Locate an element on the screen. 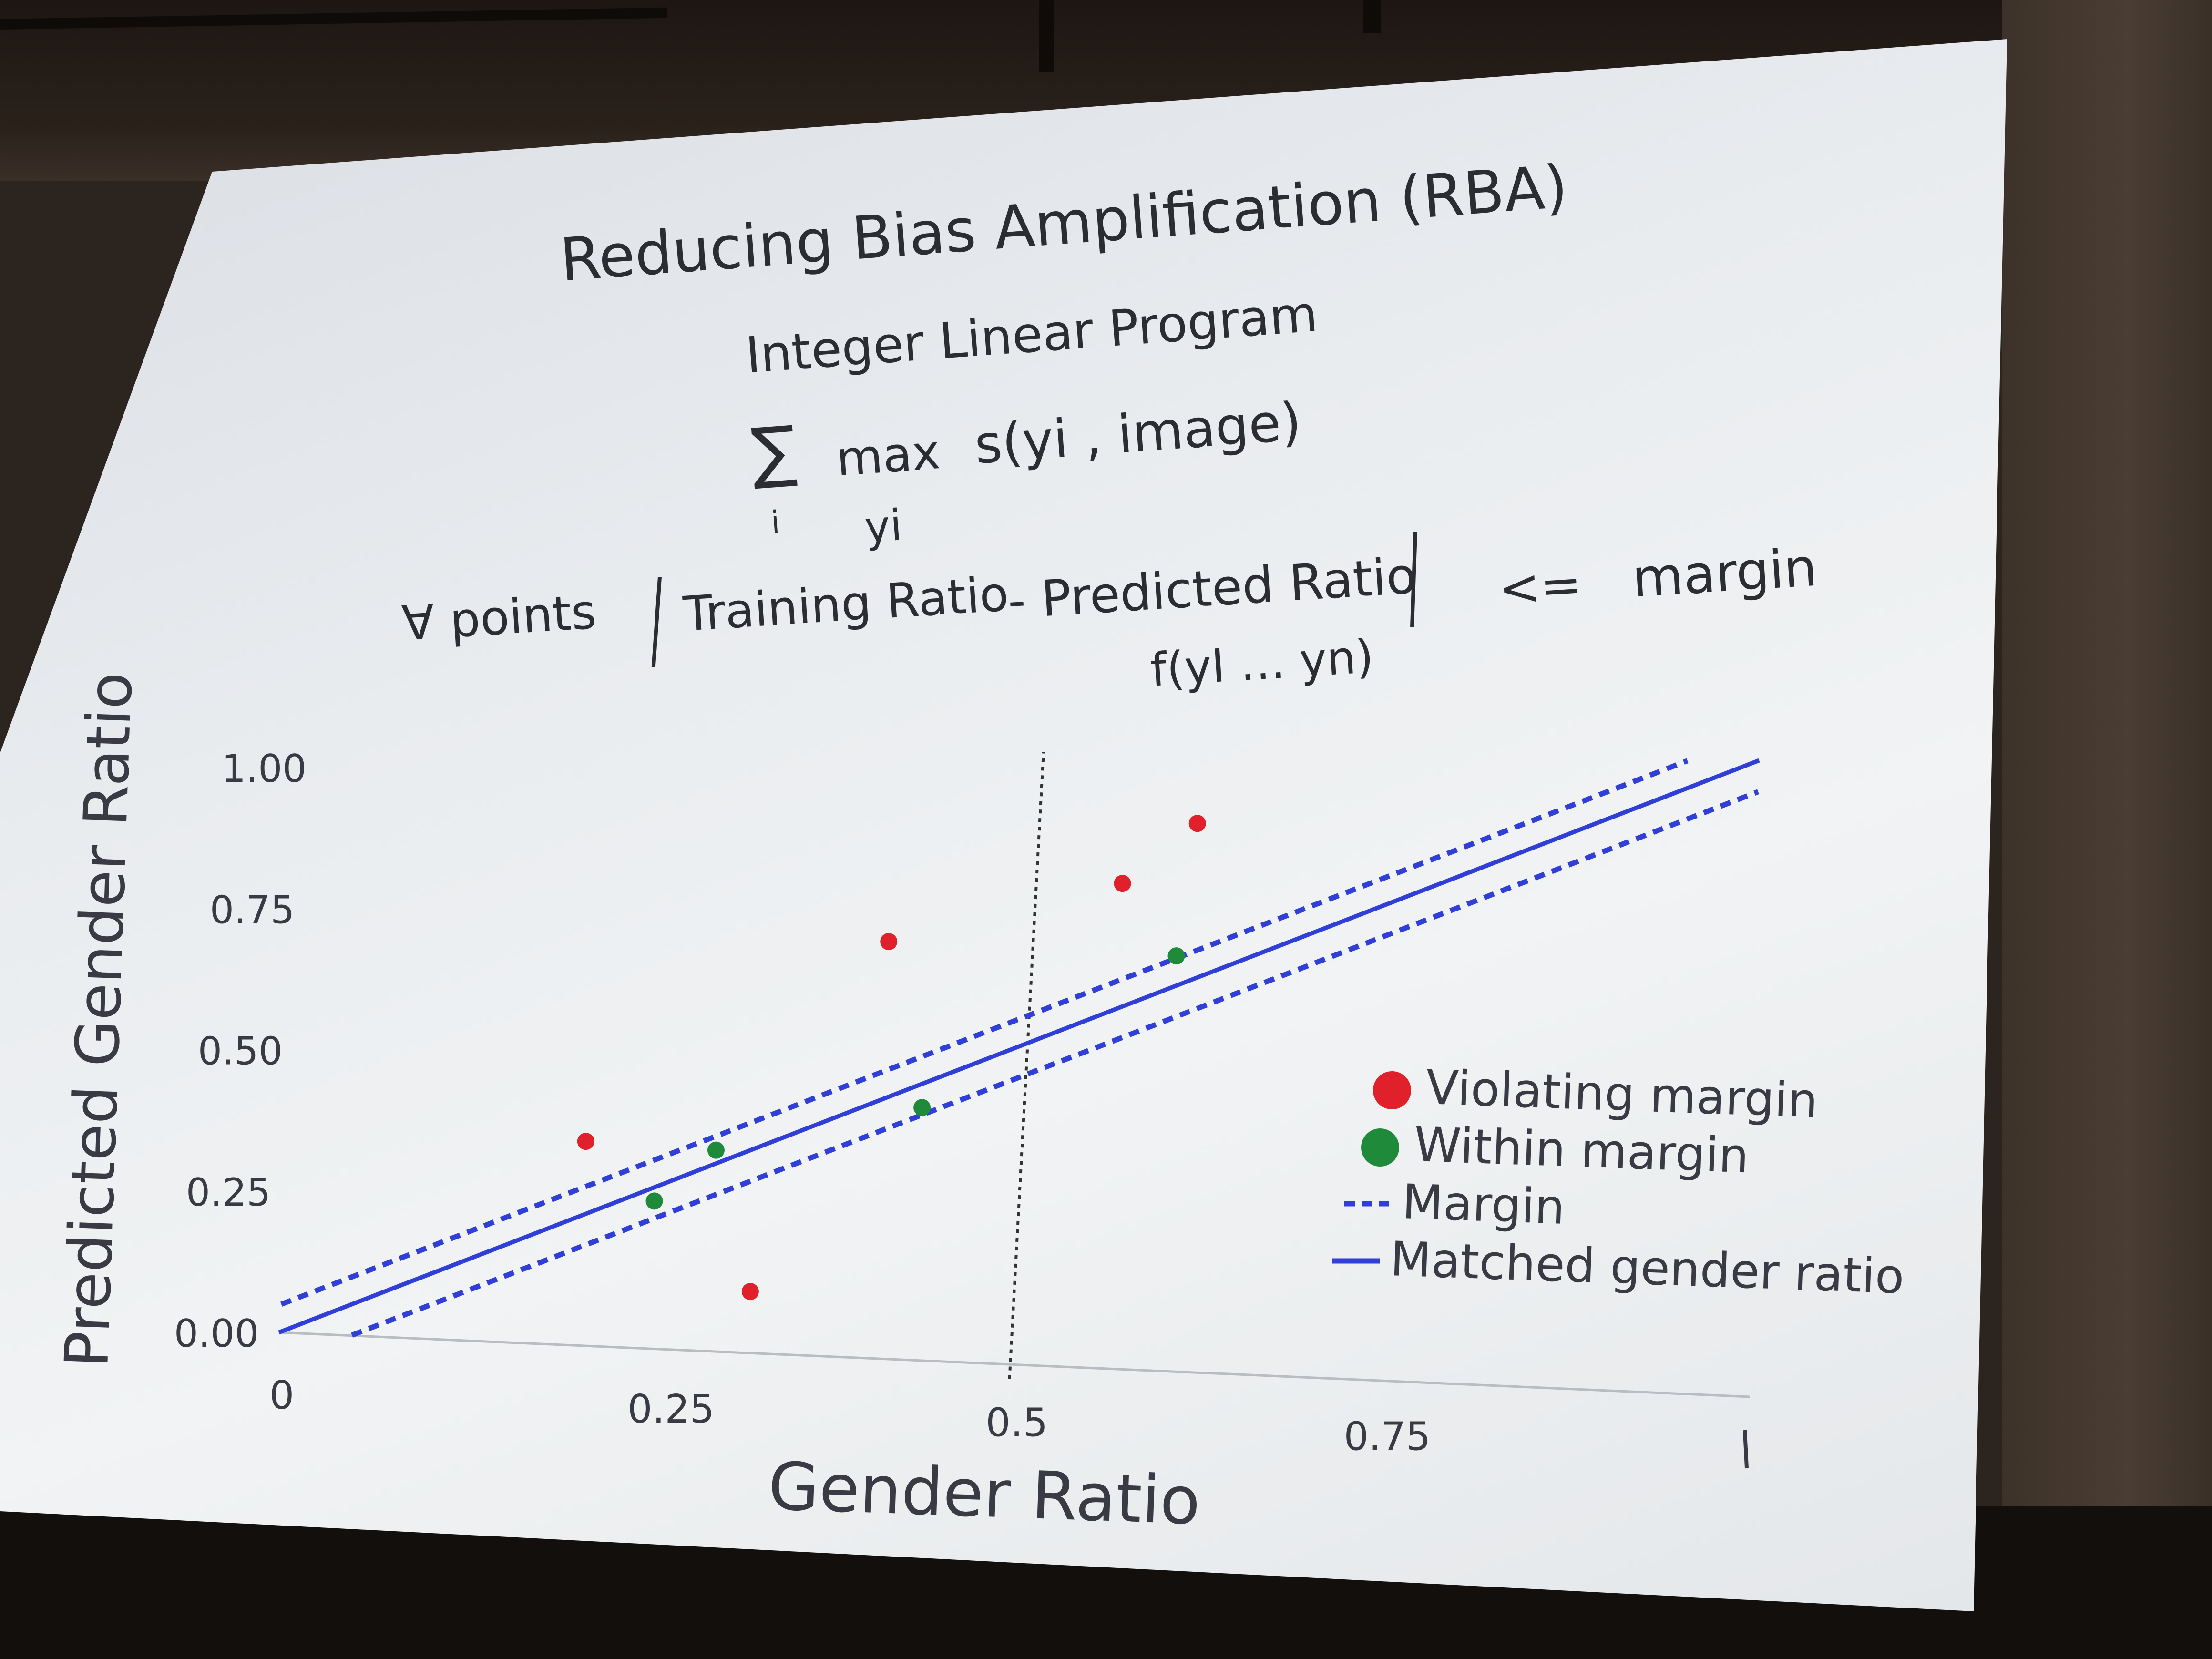 The image size is (2212, 1659). y-tick-label-0: 0.00 is located at coordinates (216, 1333).